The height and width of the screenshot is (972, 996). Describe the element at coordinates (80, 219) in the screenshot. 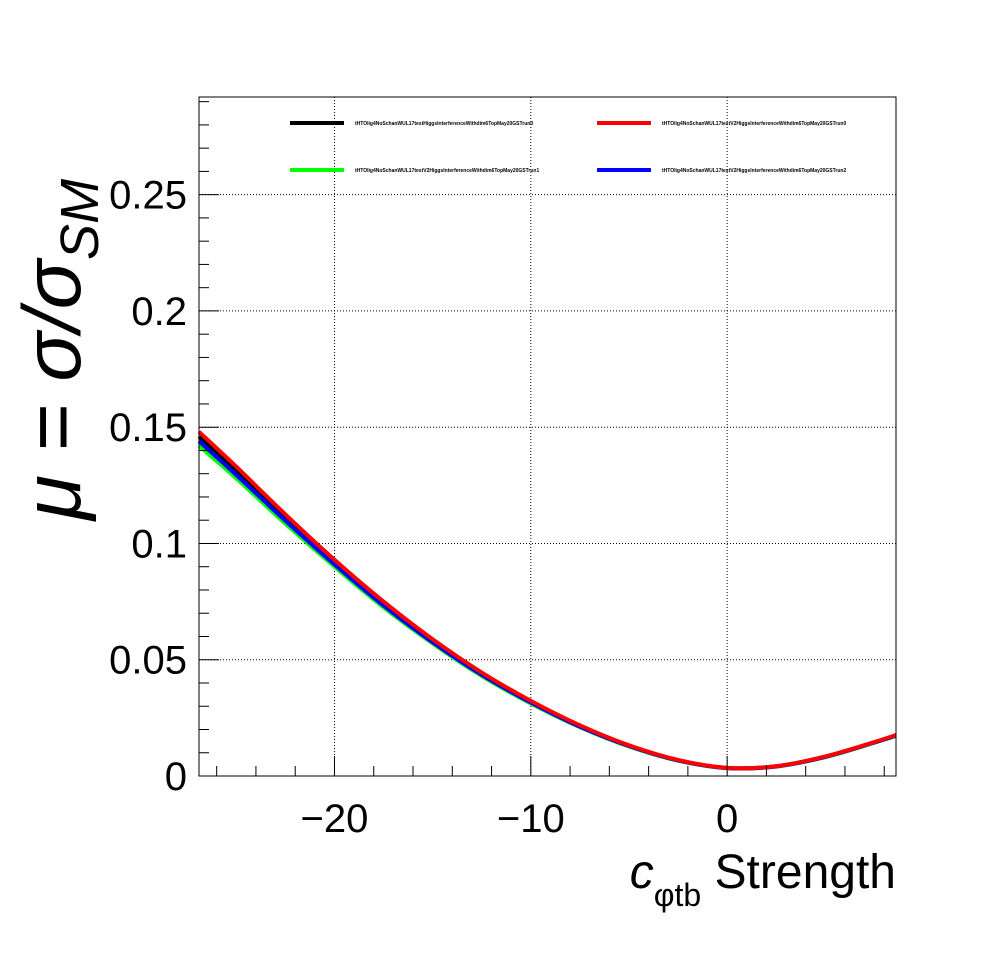

I see `y-axis-title-subscript: SM` at that location.